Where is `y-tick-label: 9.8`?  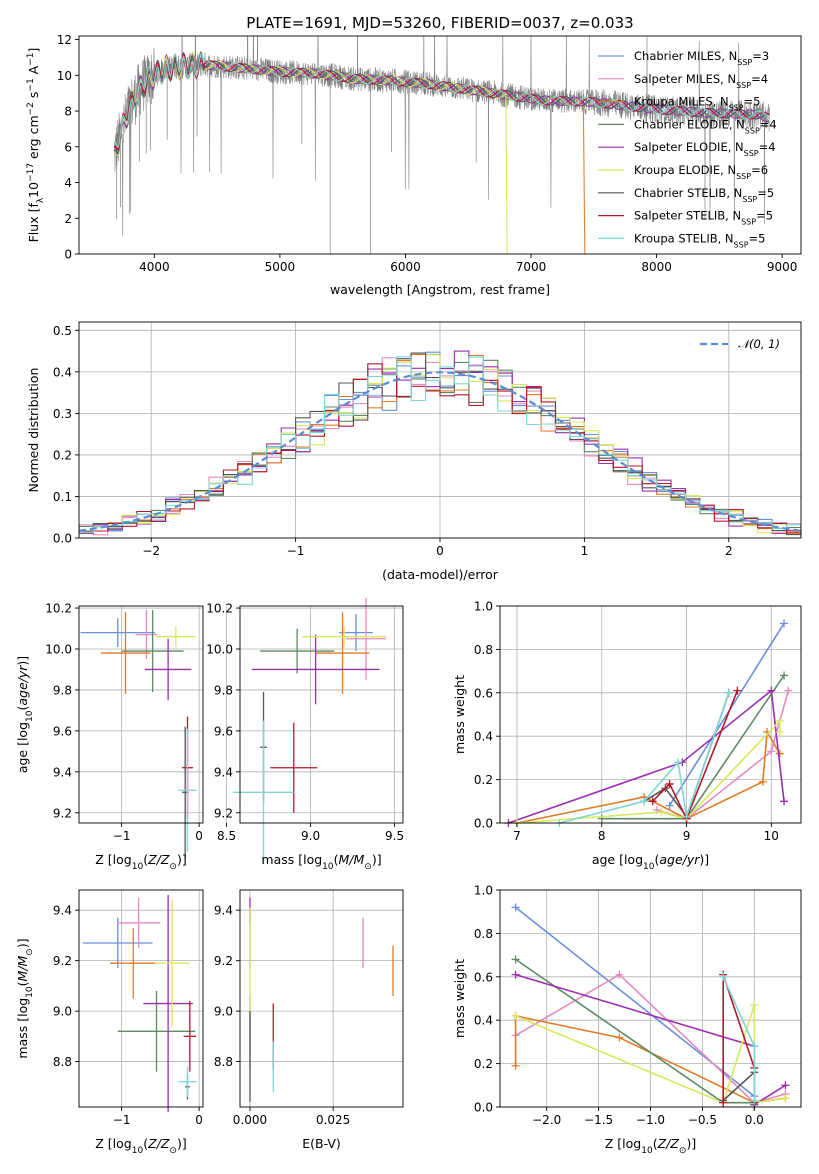 y-tick-label: 9.8 is located at coordinates (62, 690).